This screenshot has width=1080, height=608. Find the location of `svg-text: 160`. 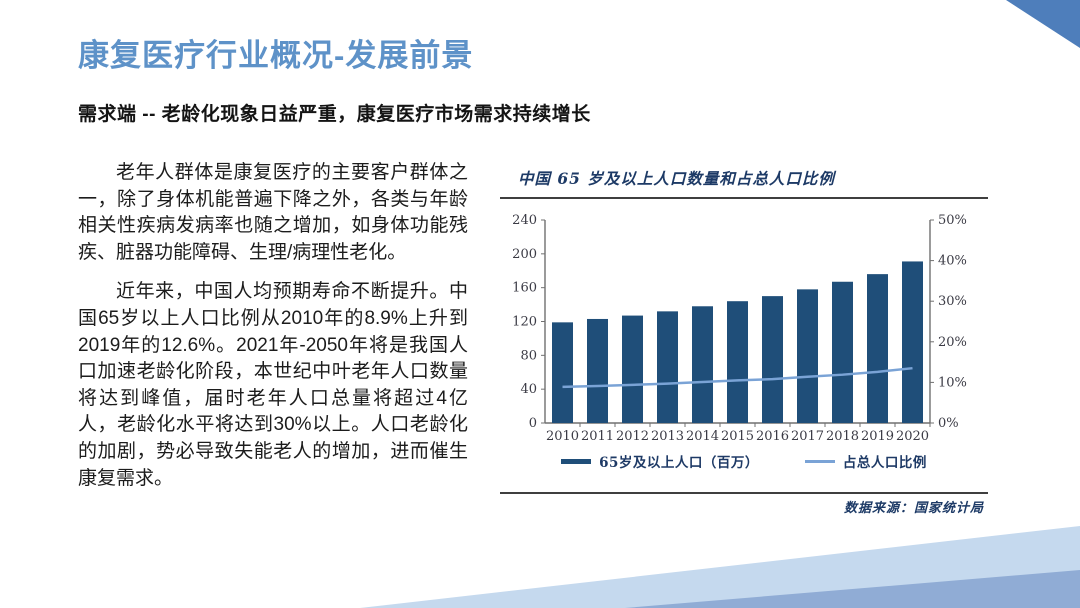

svg-text: 160 is located at coordinates (524, 288).